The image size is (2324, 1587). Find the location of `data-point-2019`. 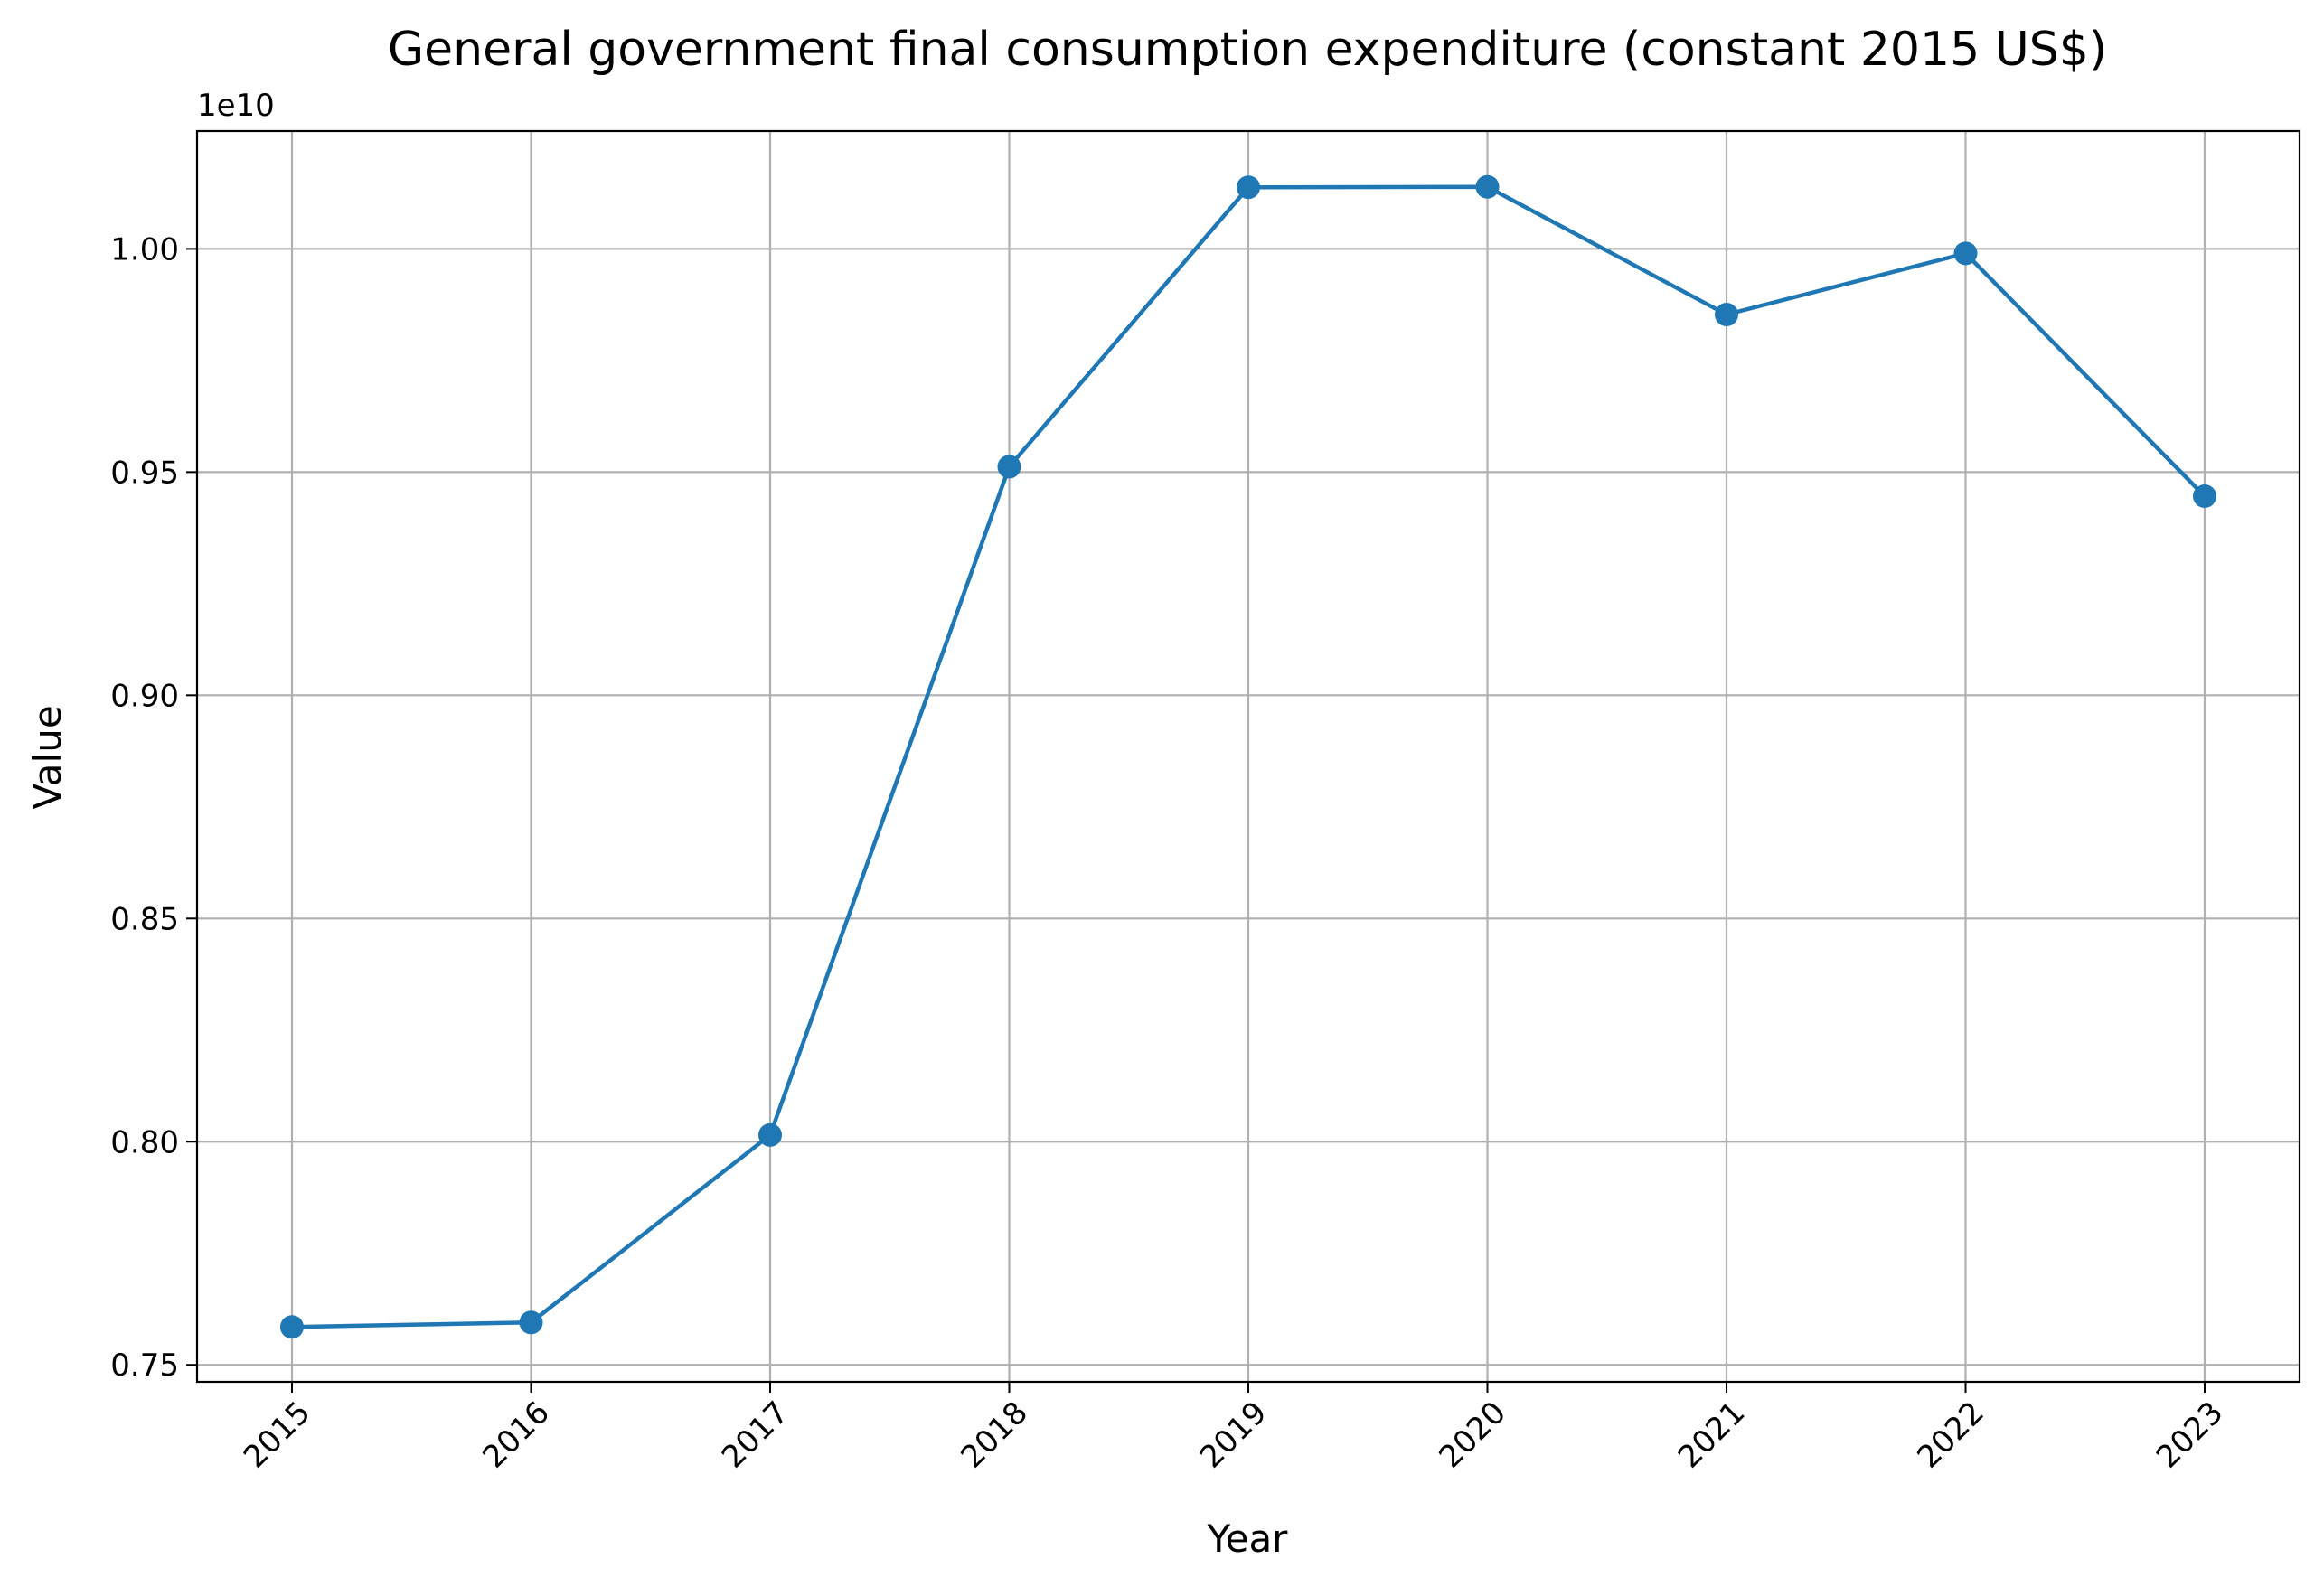

data-point-2019 is located at coordinates (1248, 187).